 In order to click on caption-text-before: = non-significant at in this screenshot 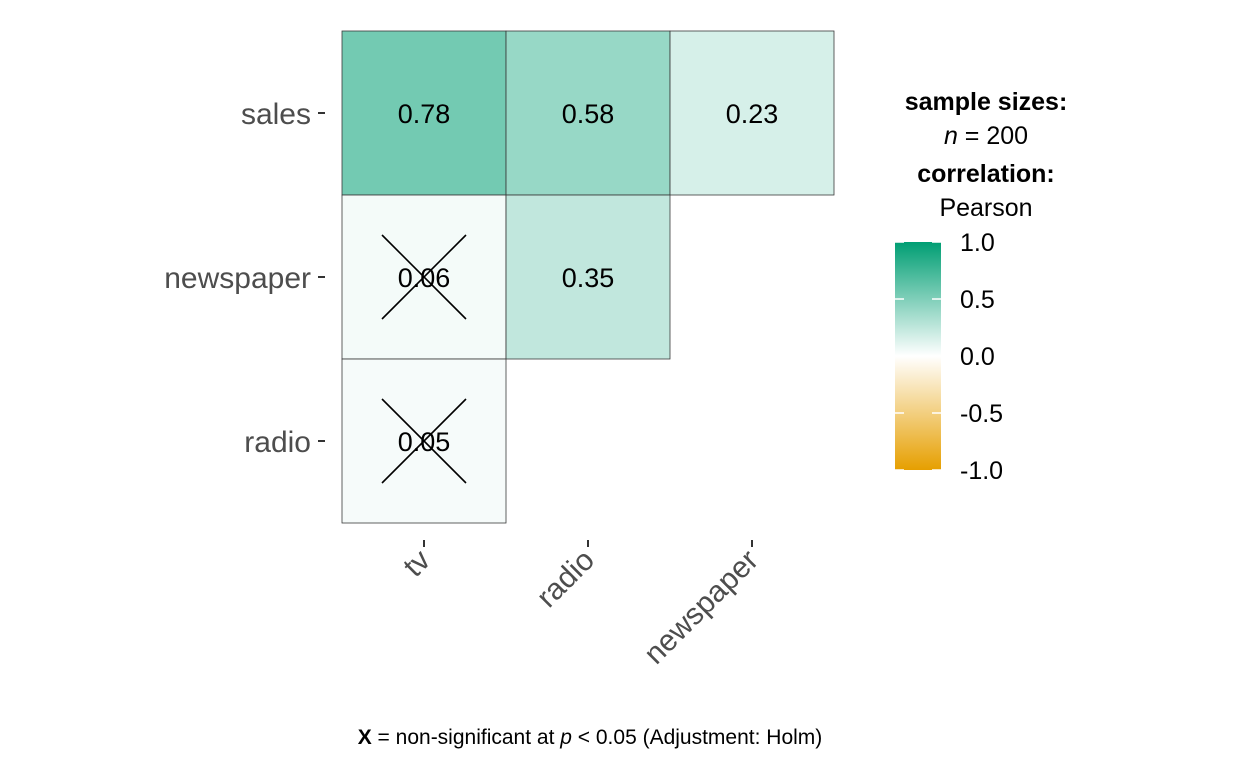, I will do `click(466, 737)`.